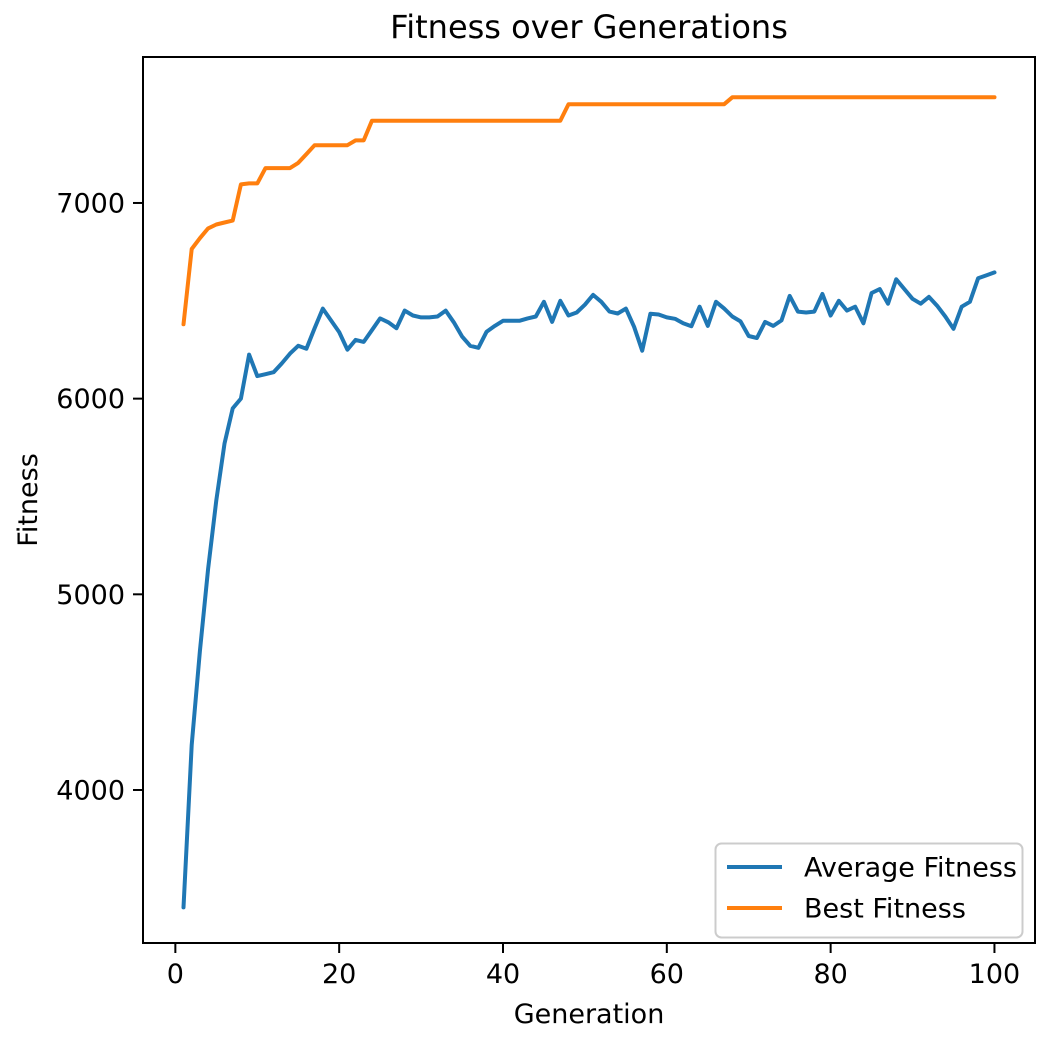  Describe the element at coordinates (90, 595) in the screenshot. I see `y-tick-label: 5000` at that location.